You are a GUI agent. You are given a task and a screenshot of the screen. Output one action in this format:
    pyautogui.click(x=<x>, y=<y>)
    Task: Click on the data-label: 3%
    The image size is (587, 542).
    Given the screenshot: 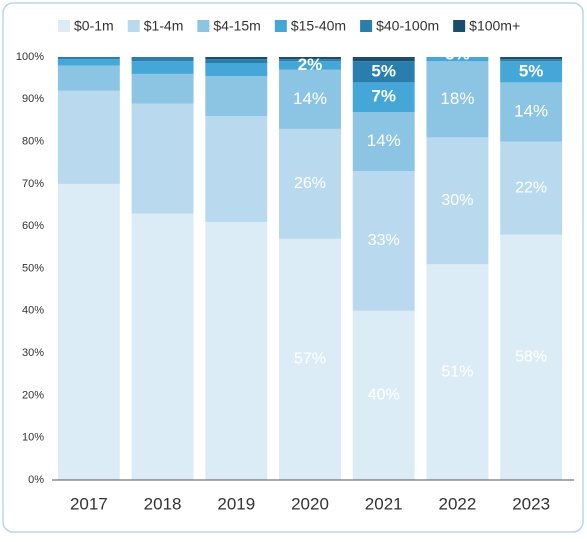 What is the action you would take?
    pyautogui.click(x=457, y=53)
    